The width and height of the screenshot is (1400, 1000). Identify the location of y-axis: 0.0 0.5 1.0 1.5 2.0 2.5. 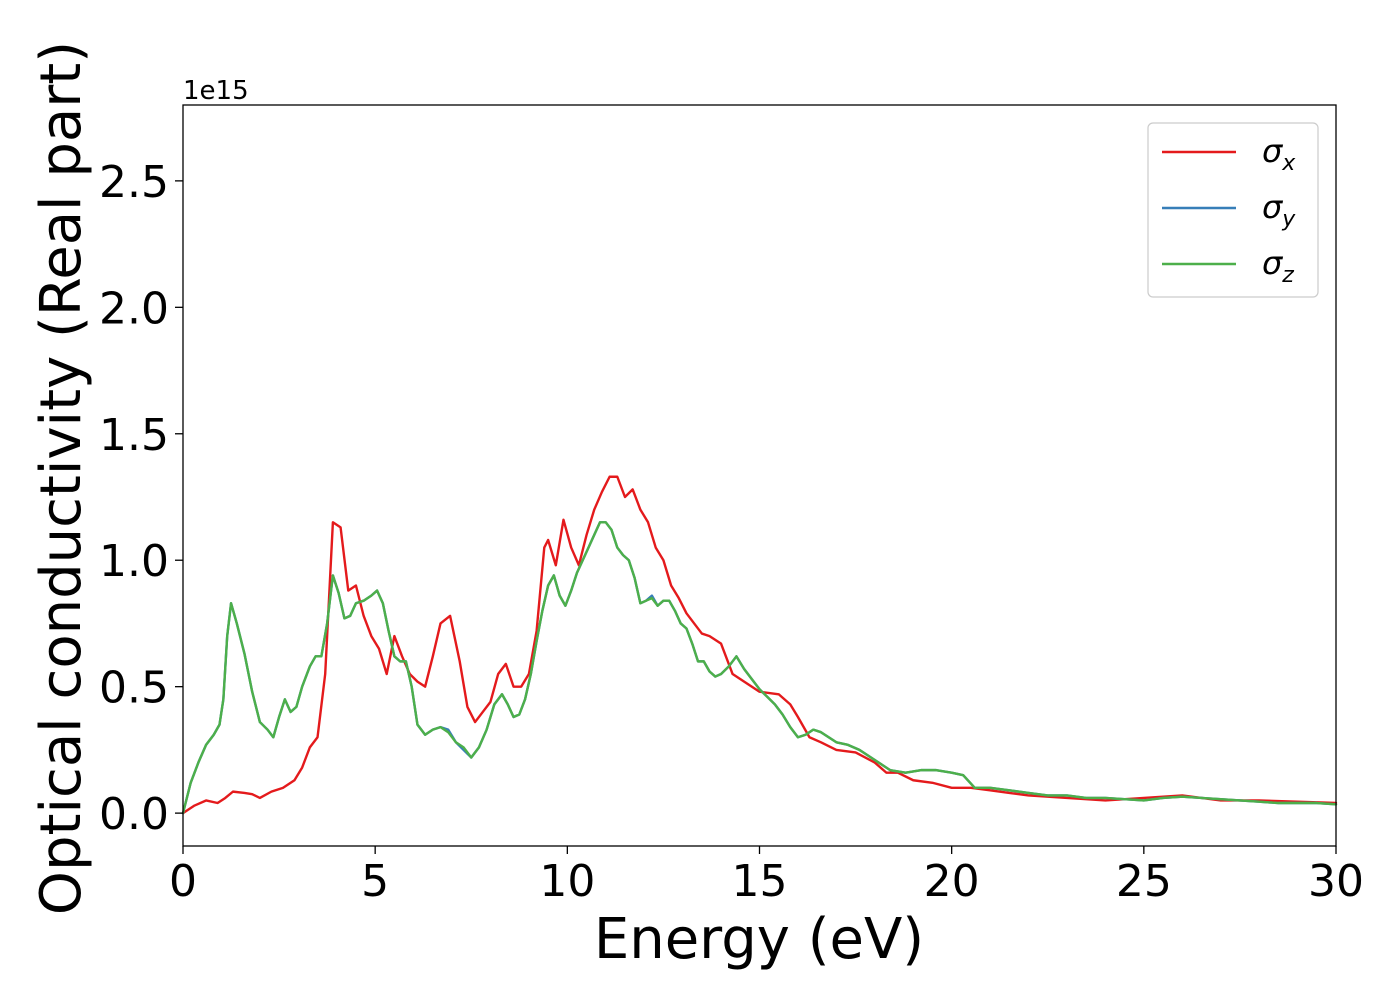
(141, 498).